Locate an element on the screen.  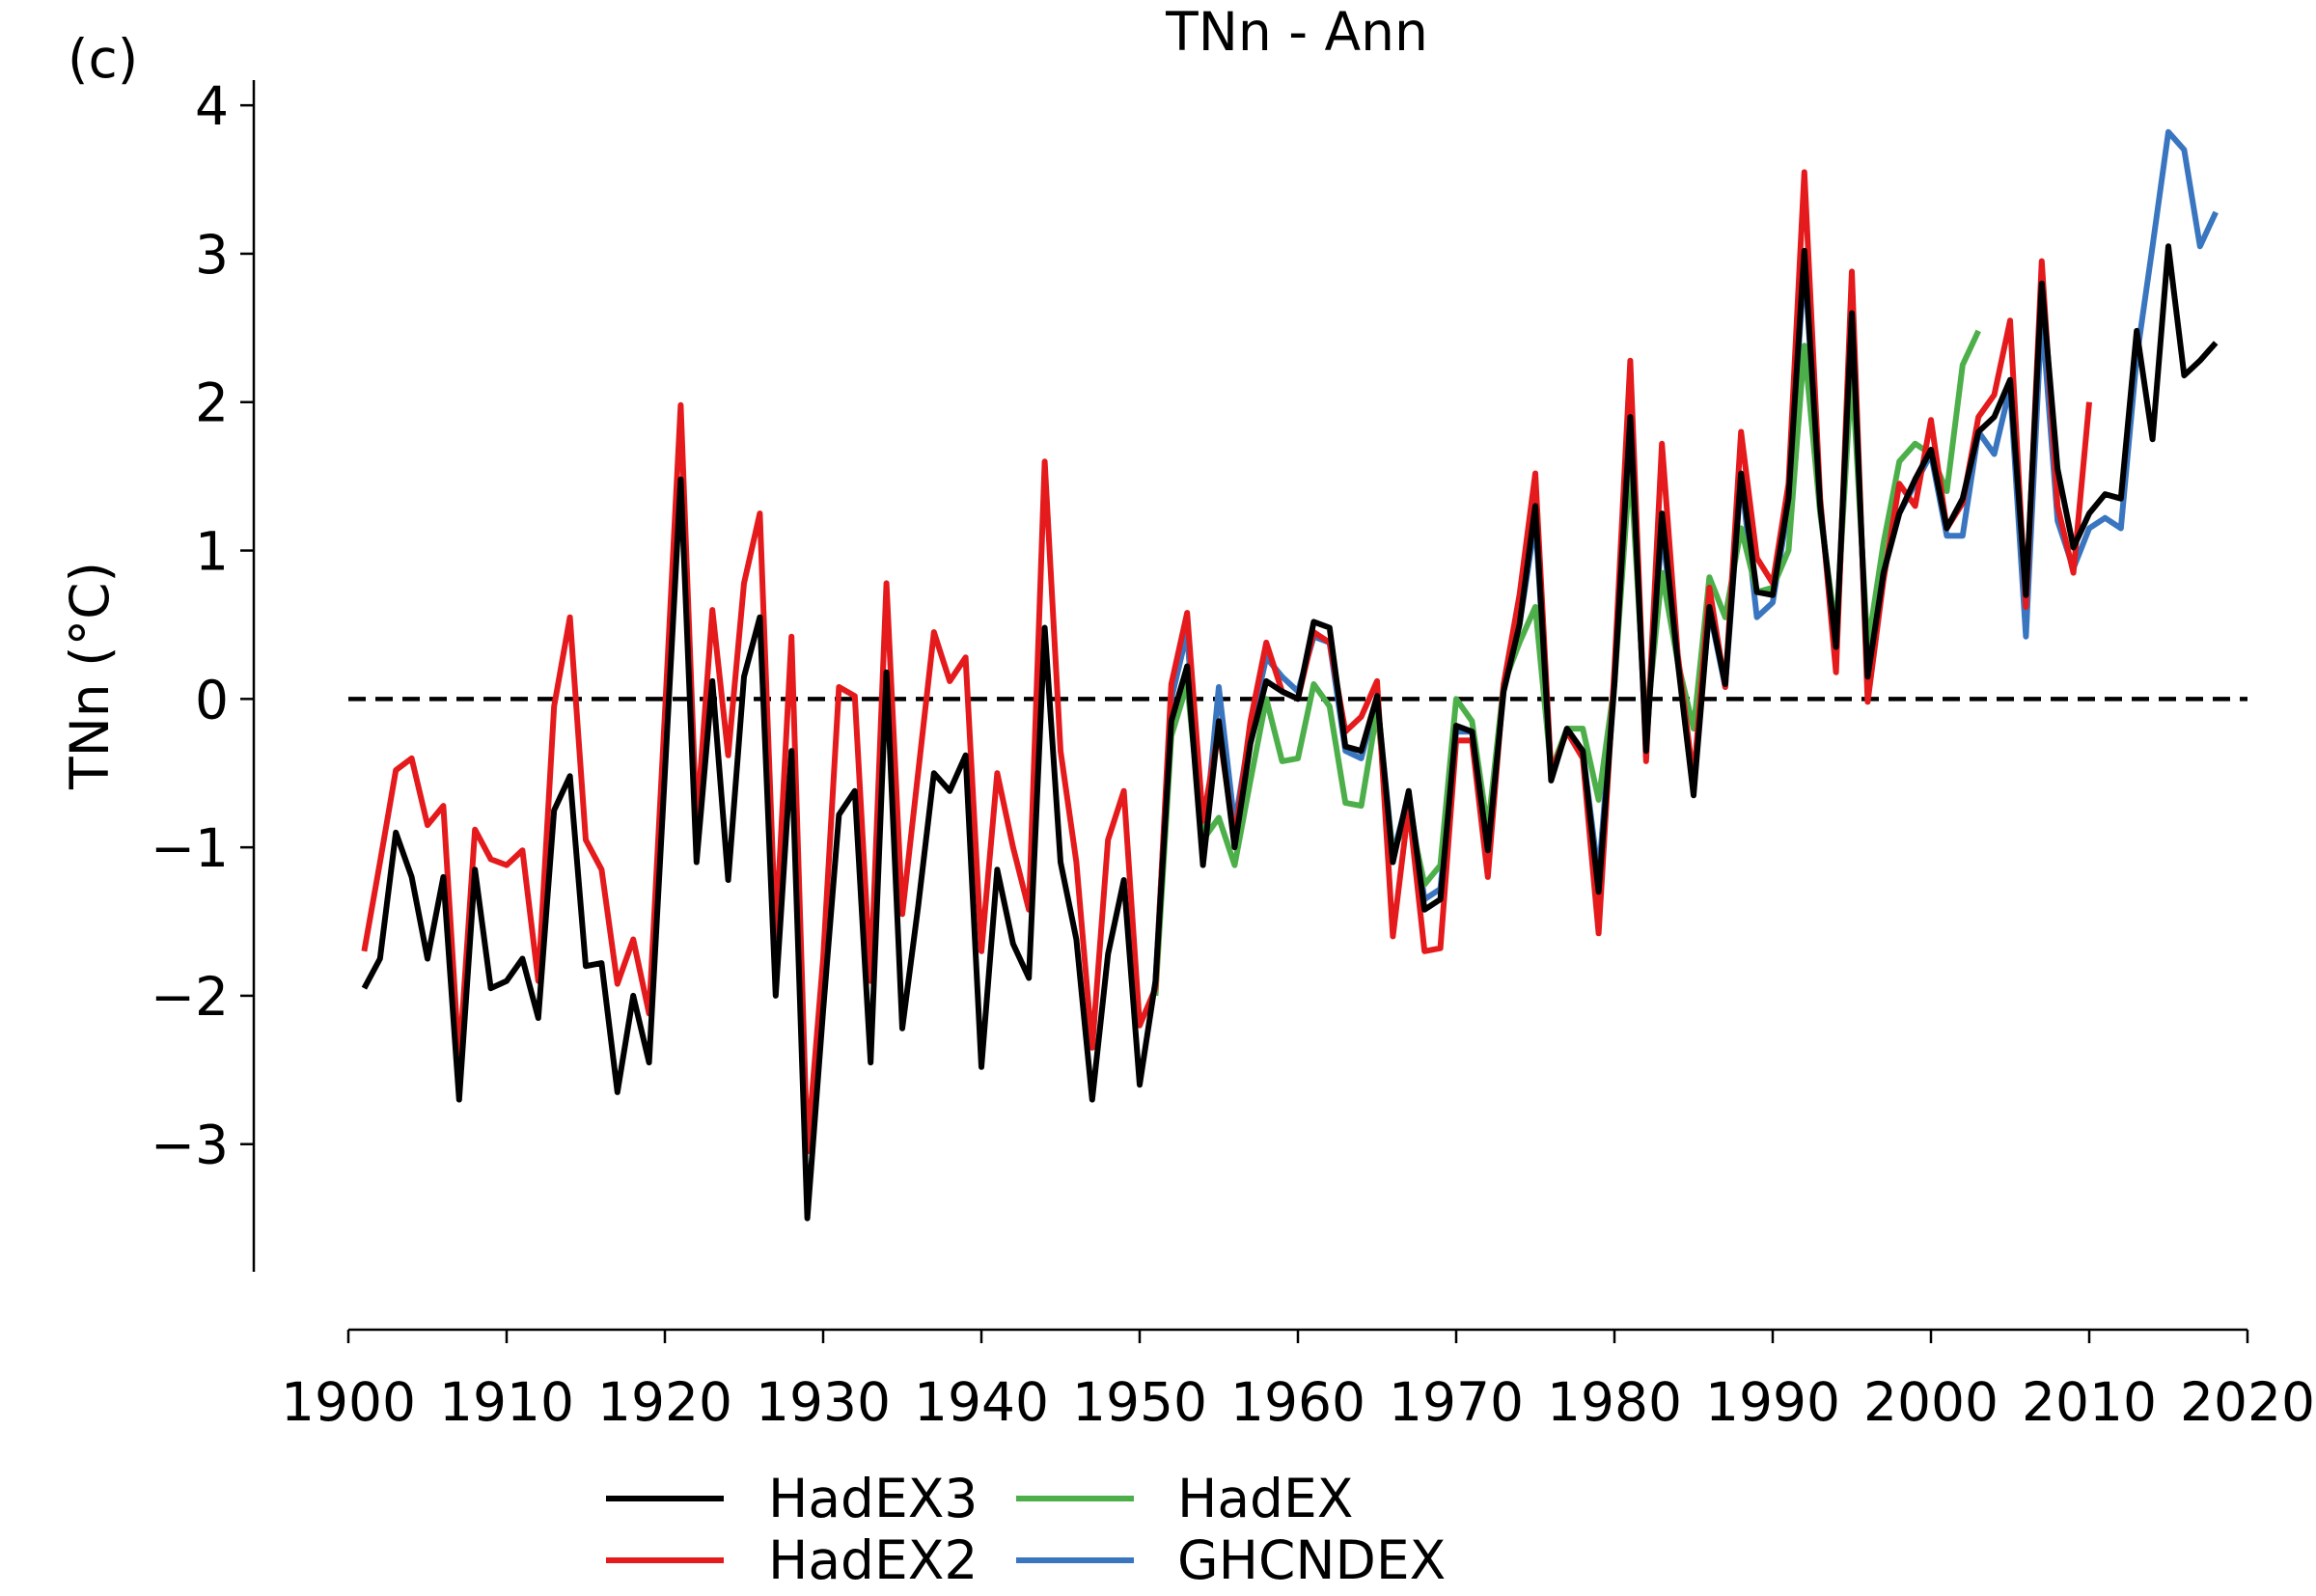
y-tick-label: 3 is located at coordinates (212, 255).